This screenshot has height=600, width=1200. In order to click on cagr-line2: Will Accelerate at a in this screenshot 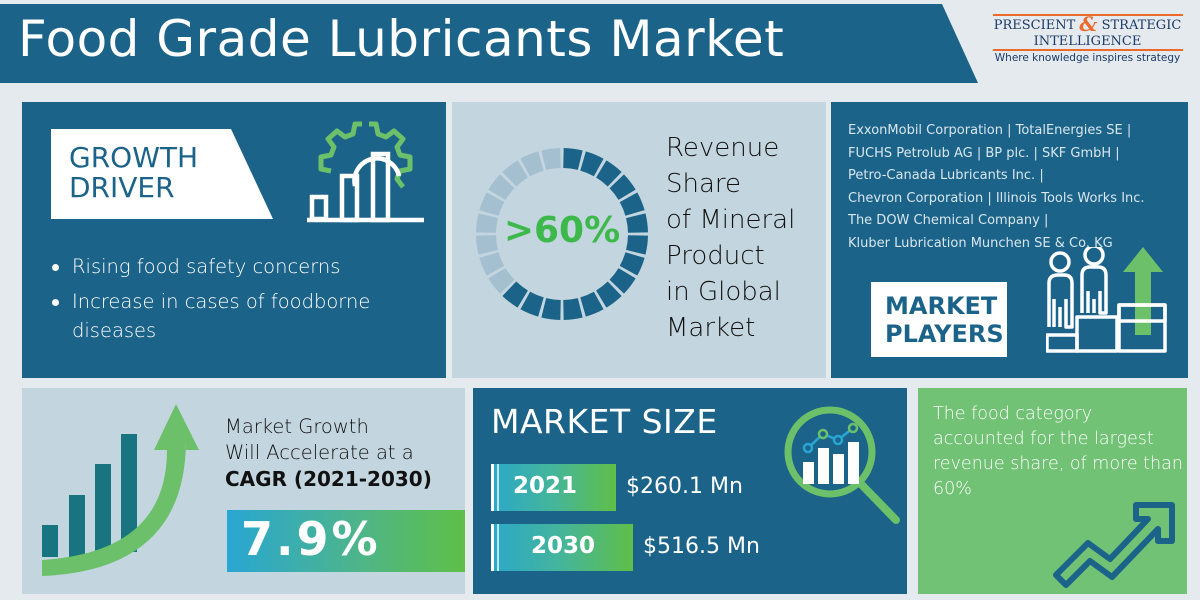, I will do `click(319, 452)`.